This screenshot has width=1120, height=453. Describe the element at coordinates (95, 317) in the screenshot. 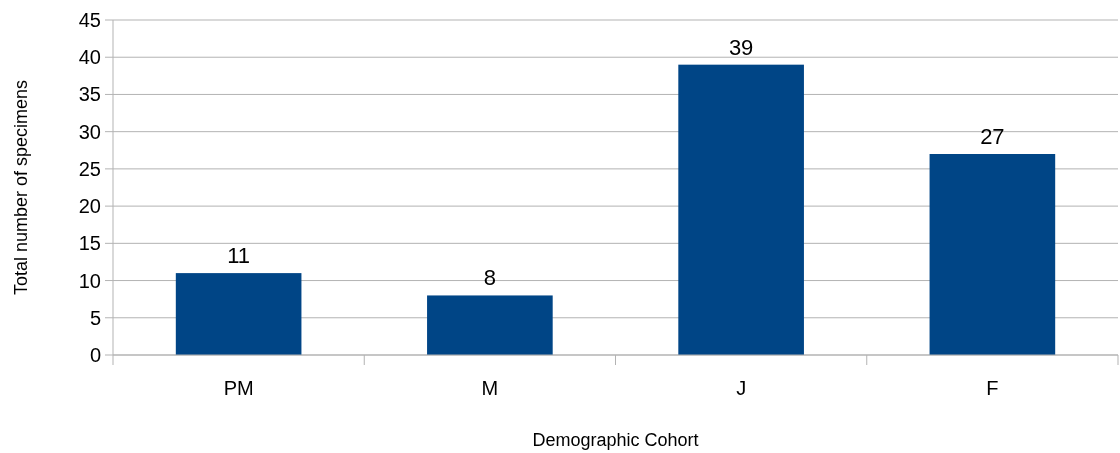

I see `y-tick-label: 5` at that location.